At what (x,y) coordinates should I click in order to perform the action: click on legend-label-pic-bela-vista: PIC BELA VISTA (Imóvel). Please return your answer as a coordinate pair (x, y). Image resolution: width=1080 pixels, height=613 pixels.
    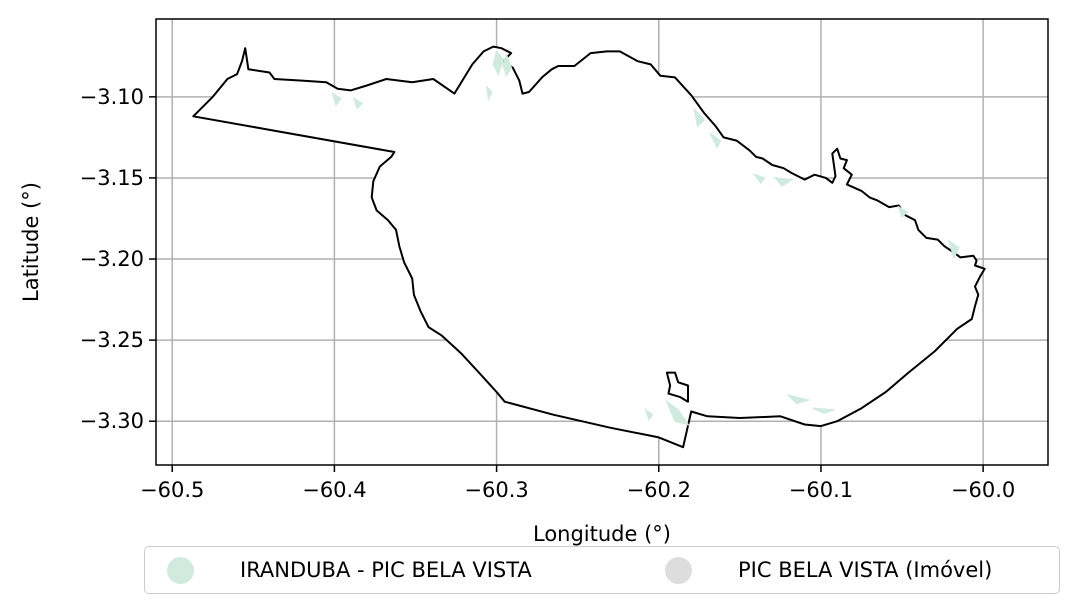
    Looking at the image, I should click on (865, 570).